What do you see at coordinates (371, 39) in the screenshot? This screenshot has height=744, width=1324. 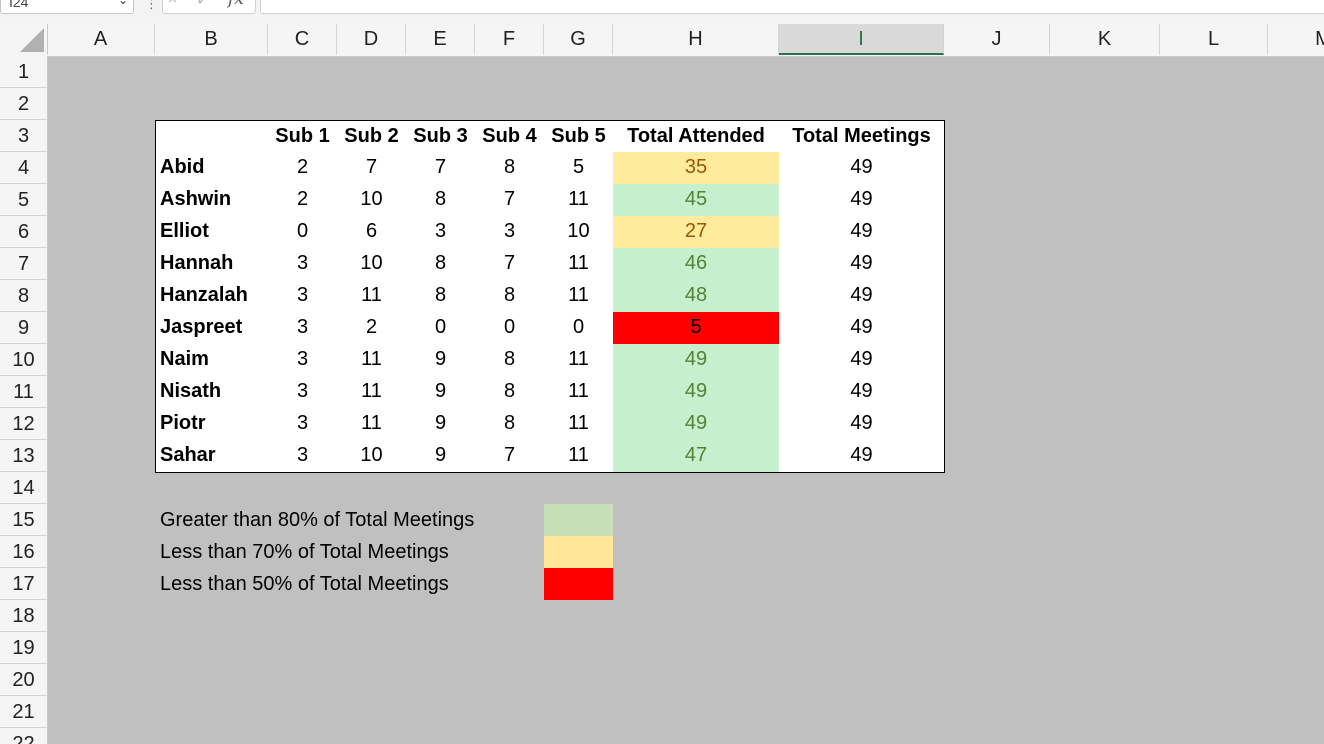 I see `column-header-d: D` at bounding box center [371, 39].